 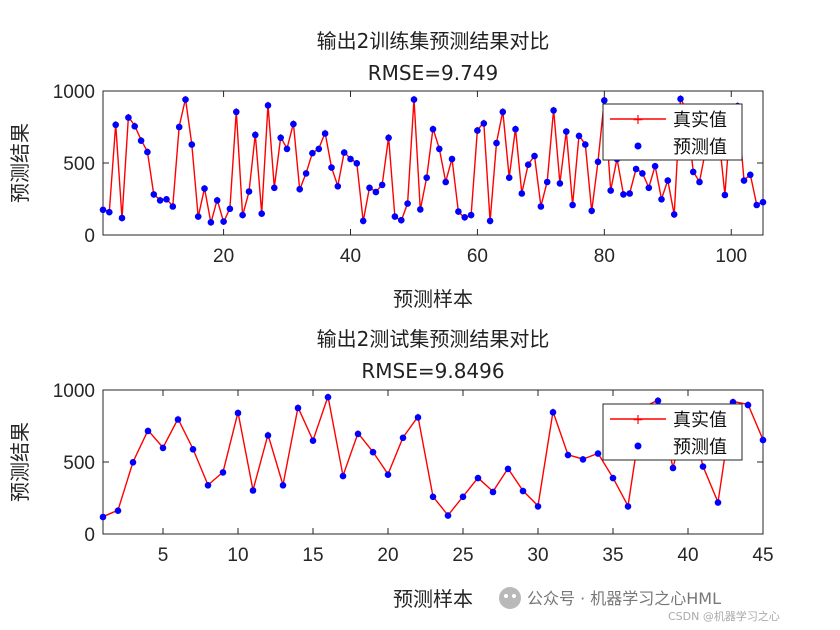 What do you see at coordinates (638, 446) in the screenshot?
I see `test-legend-dot-swatch` at bounding box center [638, 446].